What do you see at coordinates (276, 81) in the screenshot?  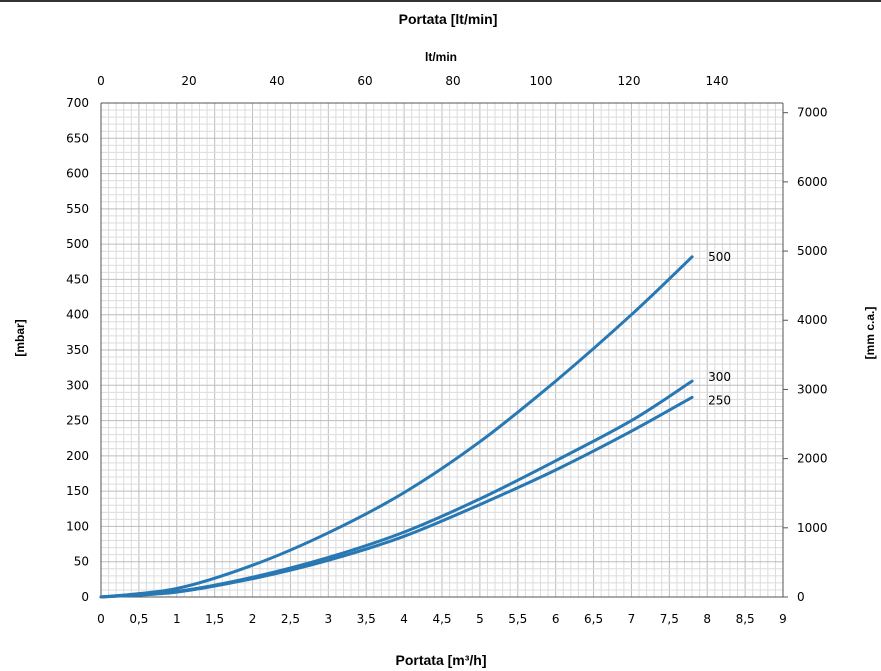 I see `top-tick-label: 40` at bounding box center [276, 81].